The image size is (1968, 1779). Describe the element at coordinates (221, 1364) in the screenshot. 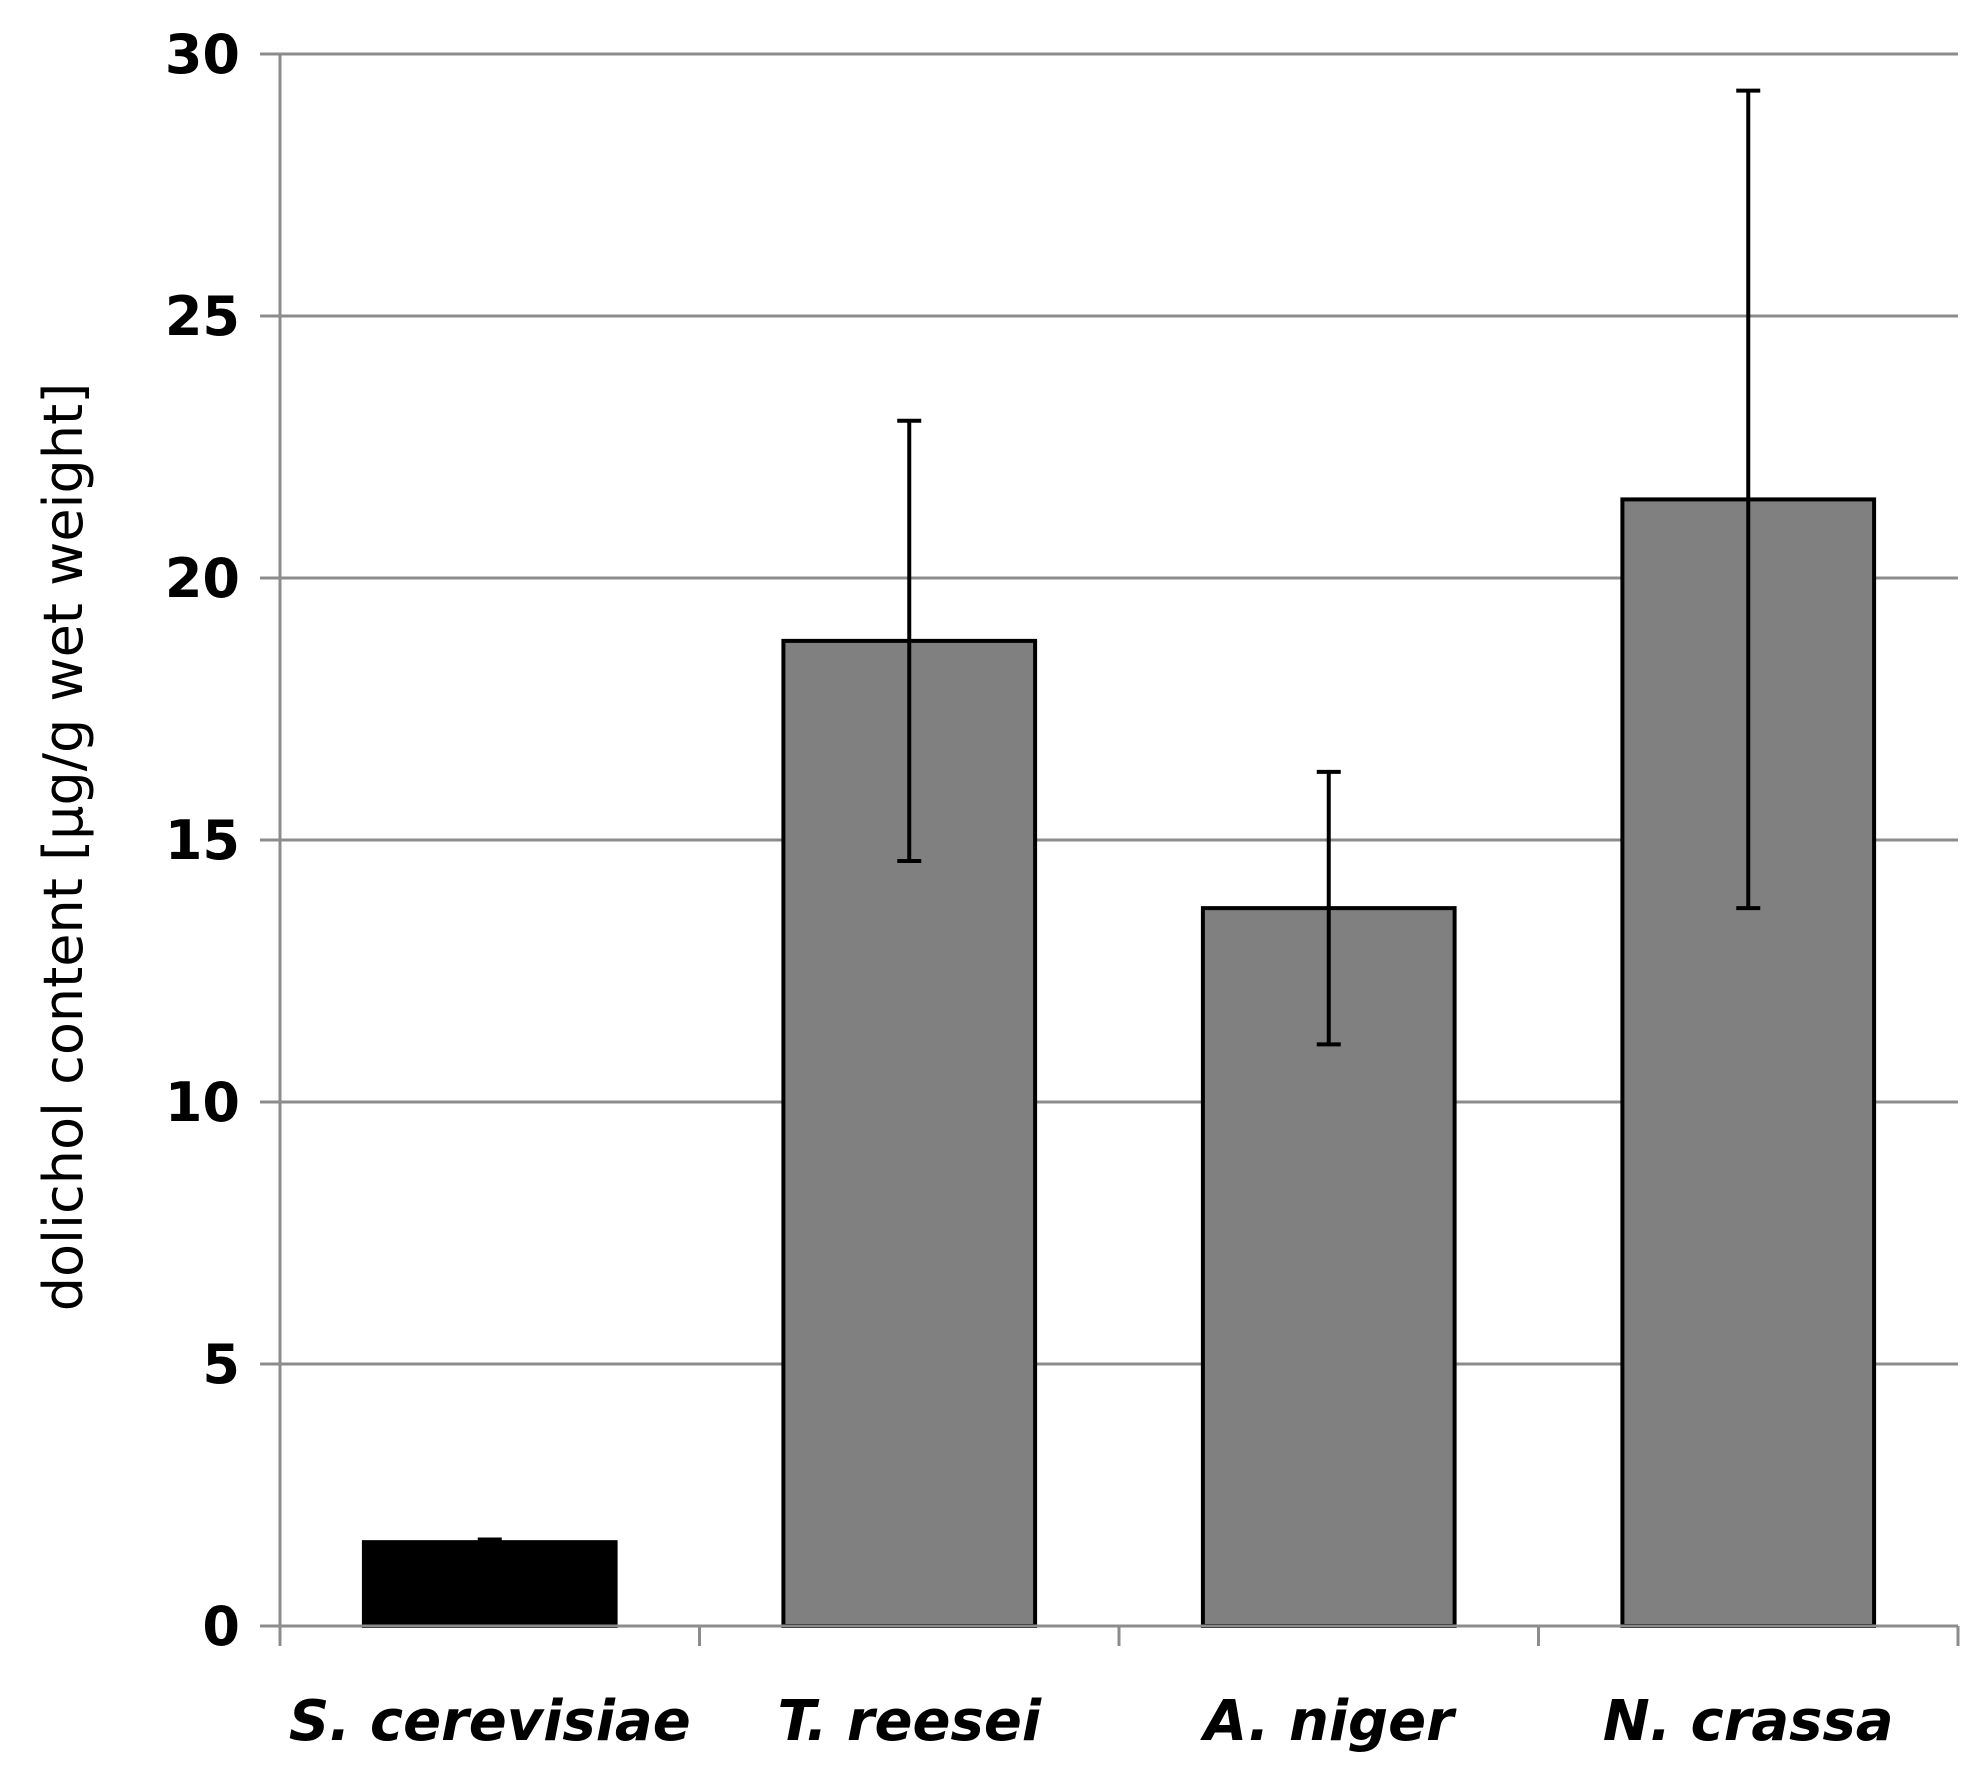

I see `y-tick-label: 5` at that location.